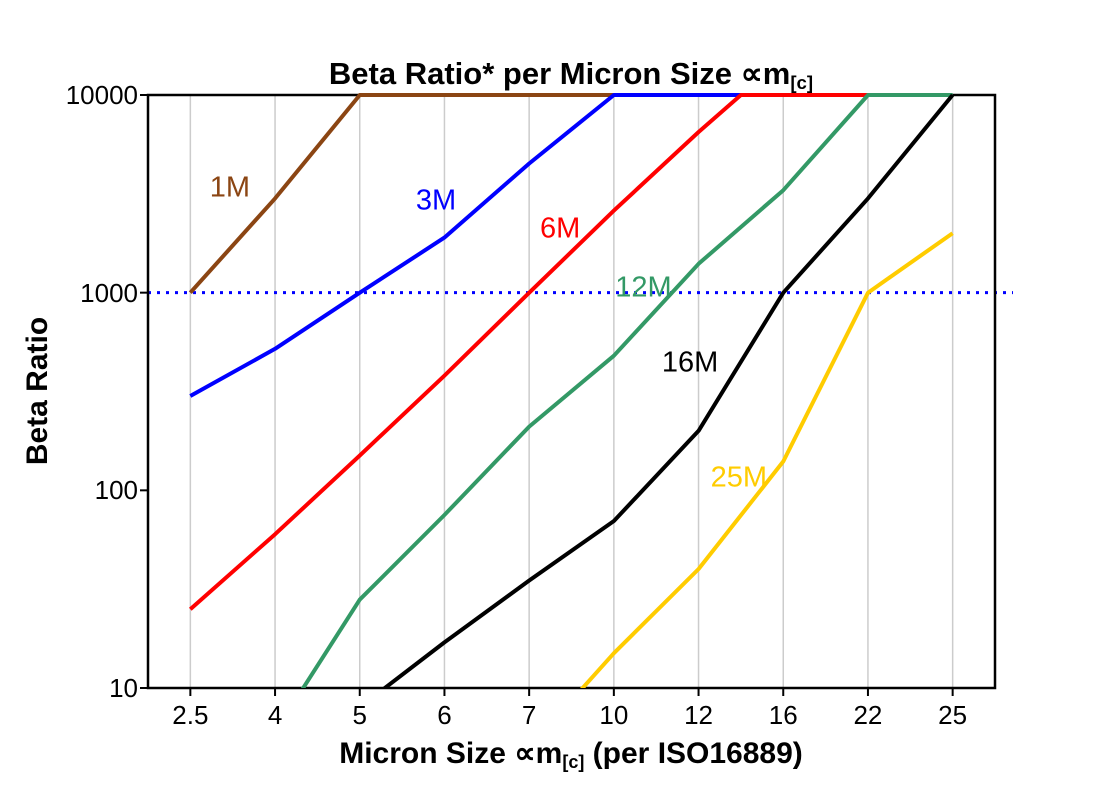 The width and height of the screenshot is (1108, 794). I want to click on x-tick-label-25: 25, so click(953, 715).